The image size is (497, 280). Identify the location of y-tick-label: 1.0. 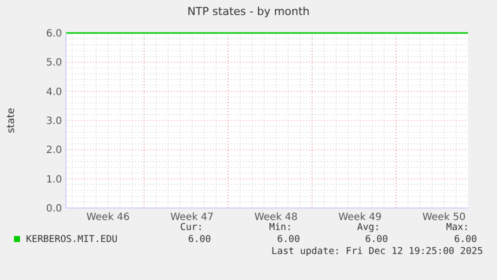
(54, 180).